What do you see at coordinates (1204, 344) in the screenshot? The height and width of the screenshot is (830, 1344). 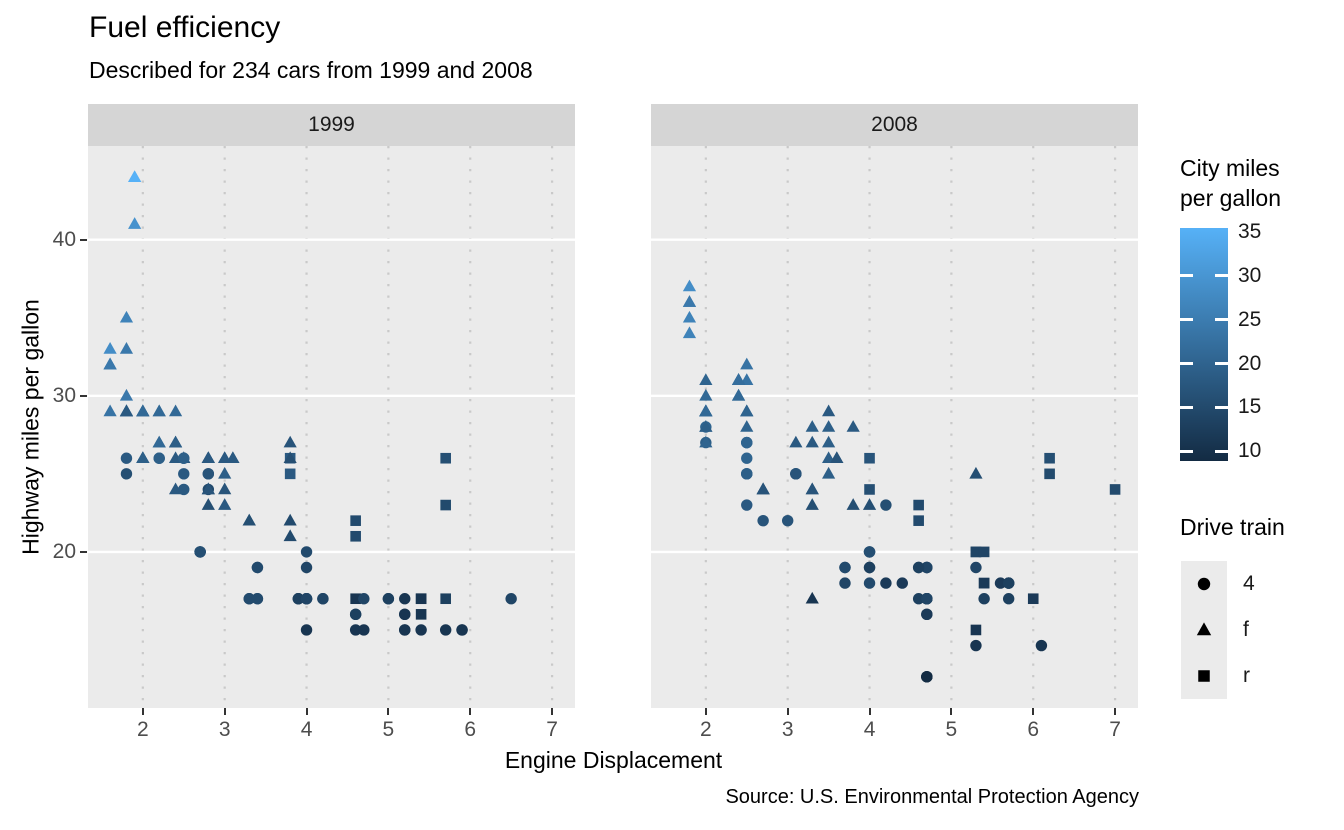 I see `color-legend-gradient-bar` at bounding box center [1204, 344].